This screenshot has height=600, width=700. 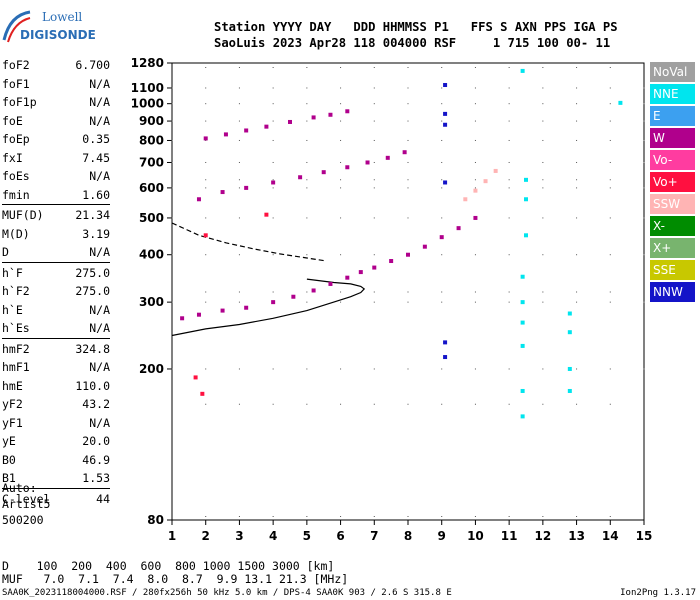 I want to click on y-tick-label: 200, so click(x=151, y=369).